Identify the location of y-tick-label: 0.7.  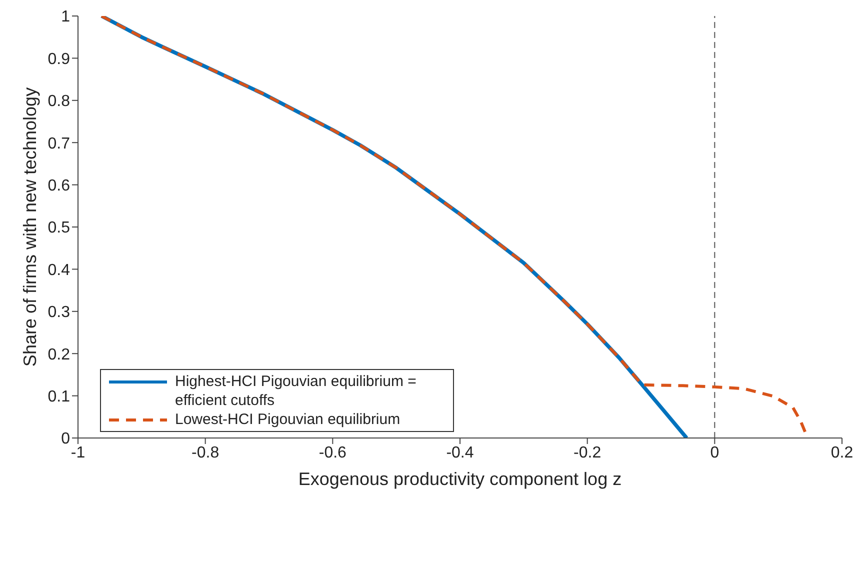
(59, 143).